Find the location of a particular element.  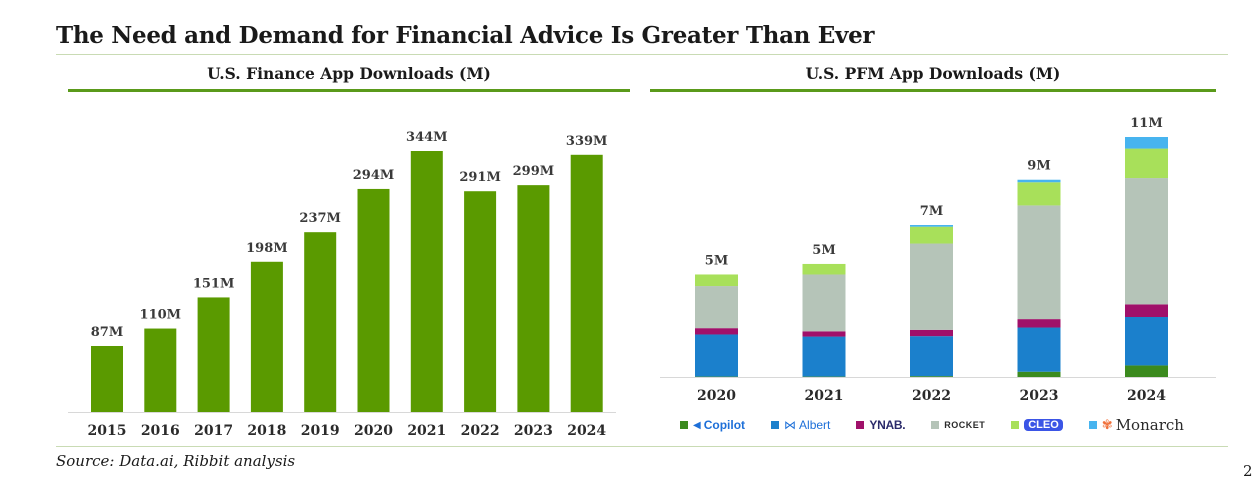

legend-item-albert: ⋈ Albert is located at coordinates (800, 425).